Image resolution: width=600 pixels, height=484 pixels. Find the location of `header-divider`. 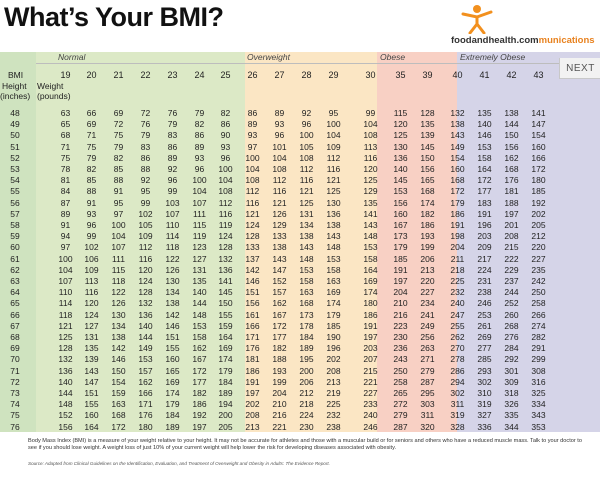

header-divider is located at coordinates (318, 63).